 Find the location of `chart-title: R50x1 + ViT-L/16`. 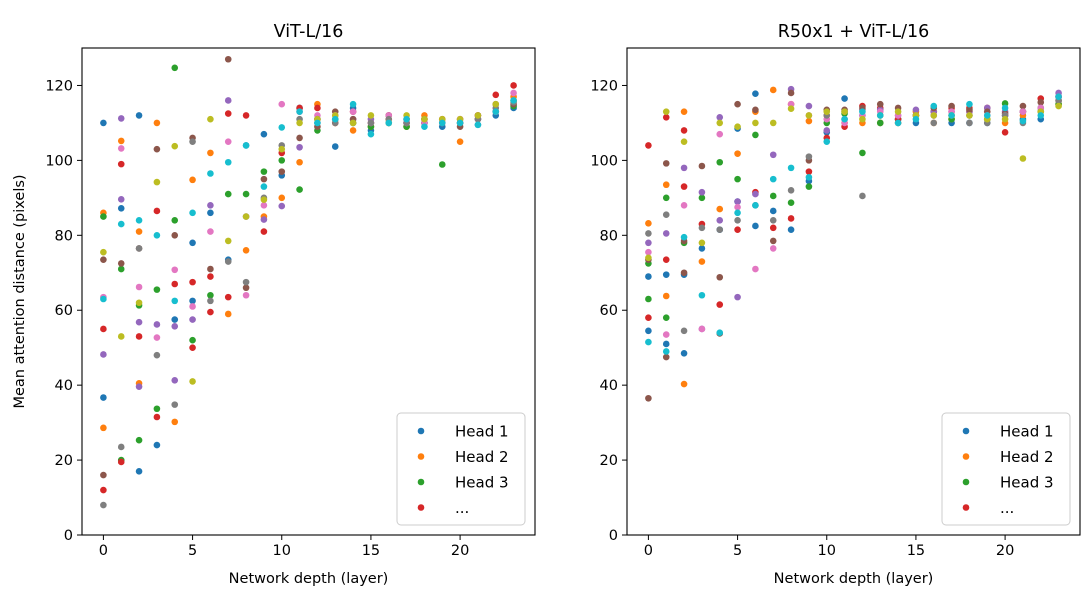

chart-title: R50x1 + ViT-L/16 is located at coordinates (853, 32).